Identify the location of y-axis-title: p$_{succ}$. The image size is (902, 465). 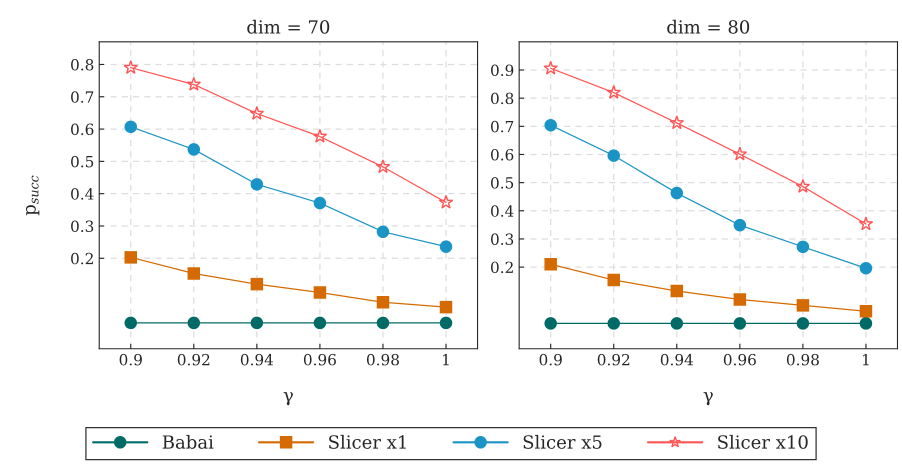
(33, 196).